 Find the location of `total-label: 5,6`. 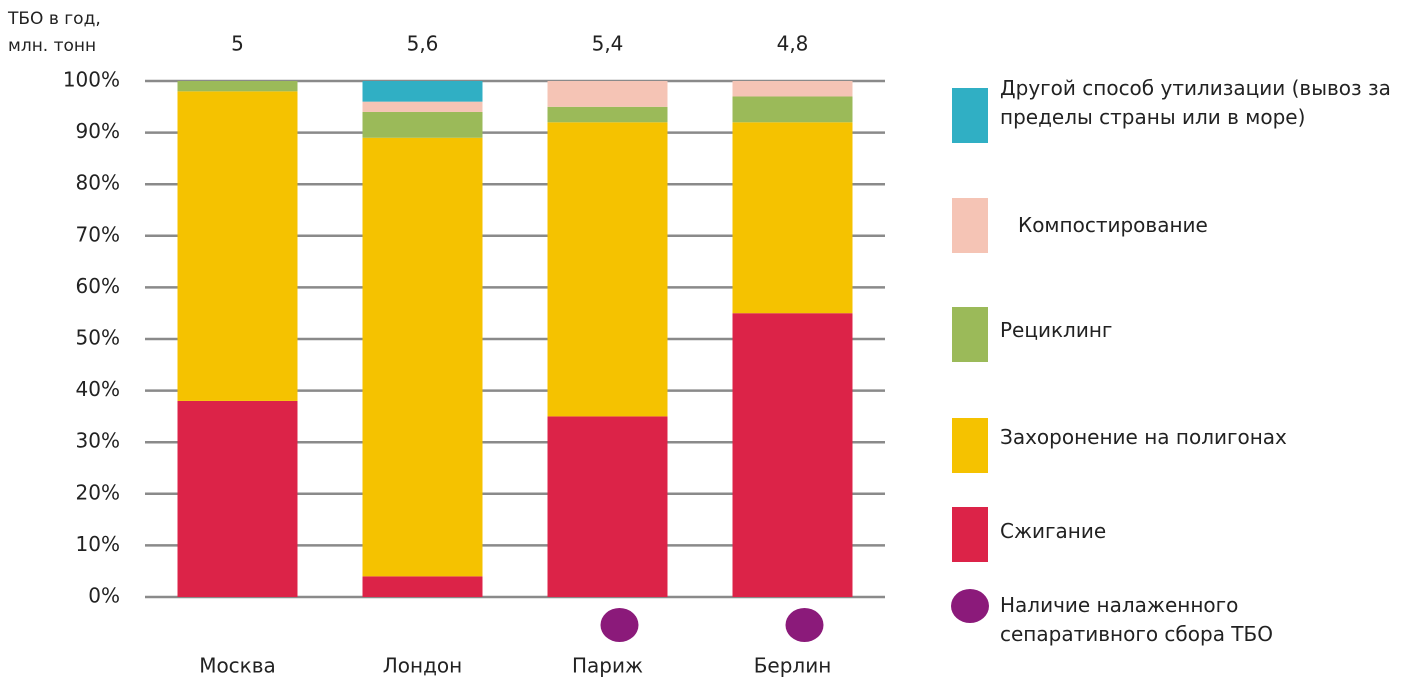

total-label: 5,6 is located at coordinates (423, 44).